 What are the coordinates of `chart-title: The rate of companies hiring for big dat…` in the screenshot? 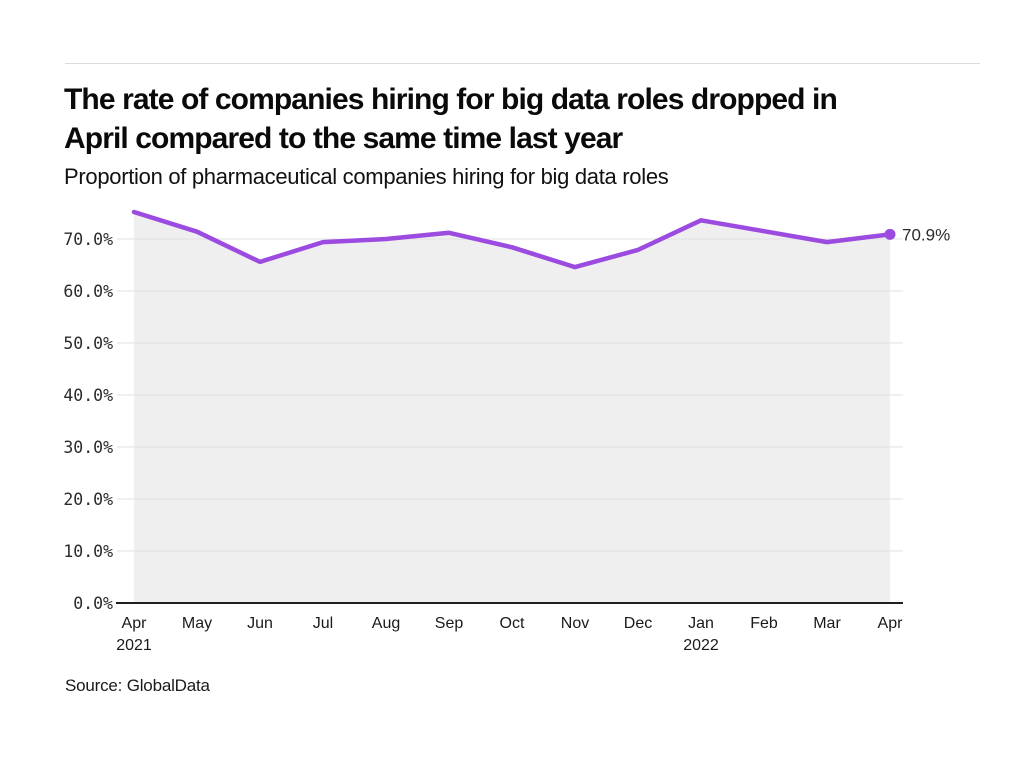 It's located at (524, 119).